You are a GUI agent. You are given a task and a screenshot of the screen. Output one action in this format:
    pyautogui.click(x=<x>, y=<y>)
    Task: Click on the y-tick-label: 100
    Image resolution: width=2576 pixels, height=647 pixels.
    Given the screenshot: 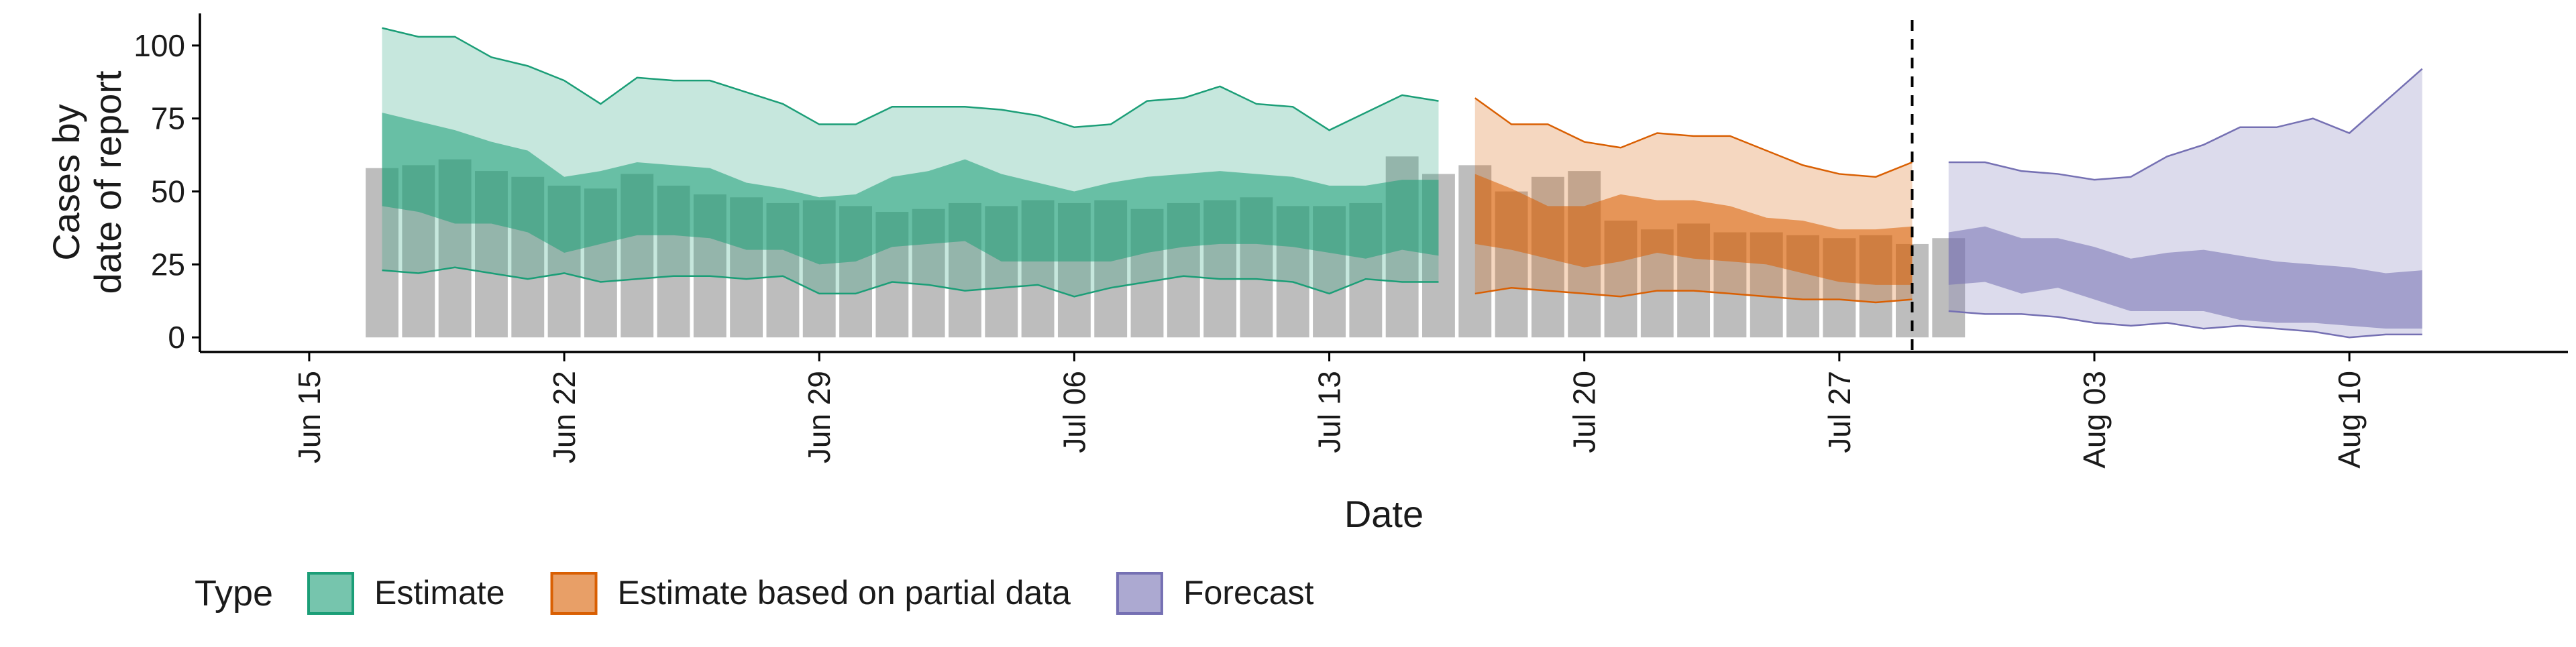 What is the action you would take?
    pyautogui.click(x=159, y=45)
    